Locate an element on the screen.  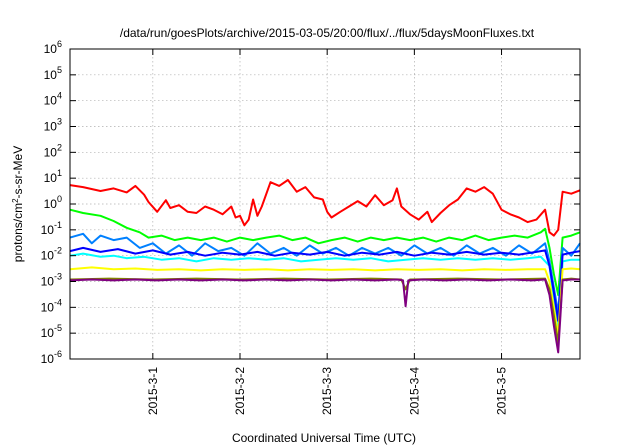
x-axis-label: Coordinated Universal Time (UTC) is located at coordinates (324, 438).